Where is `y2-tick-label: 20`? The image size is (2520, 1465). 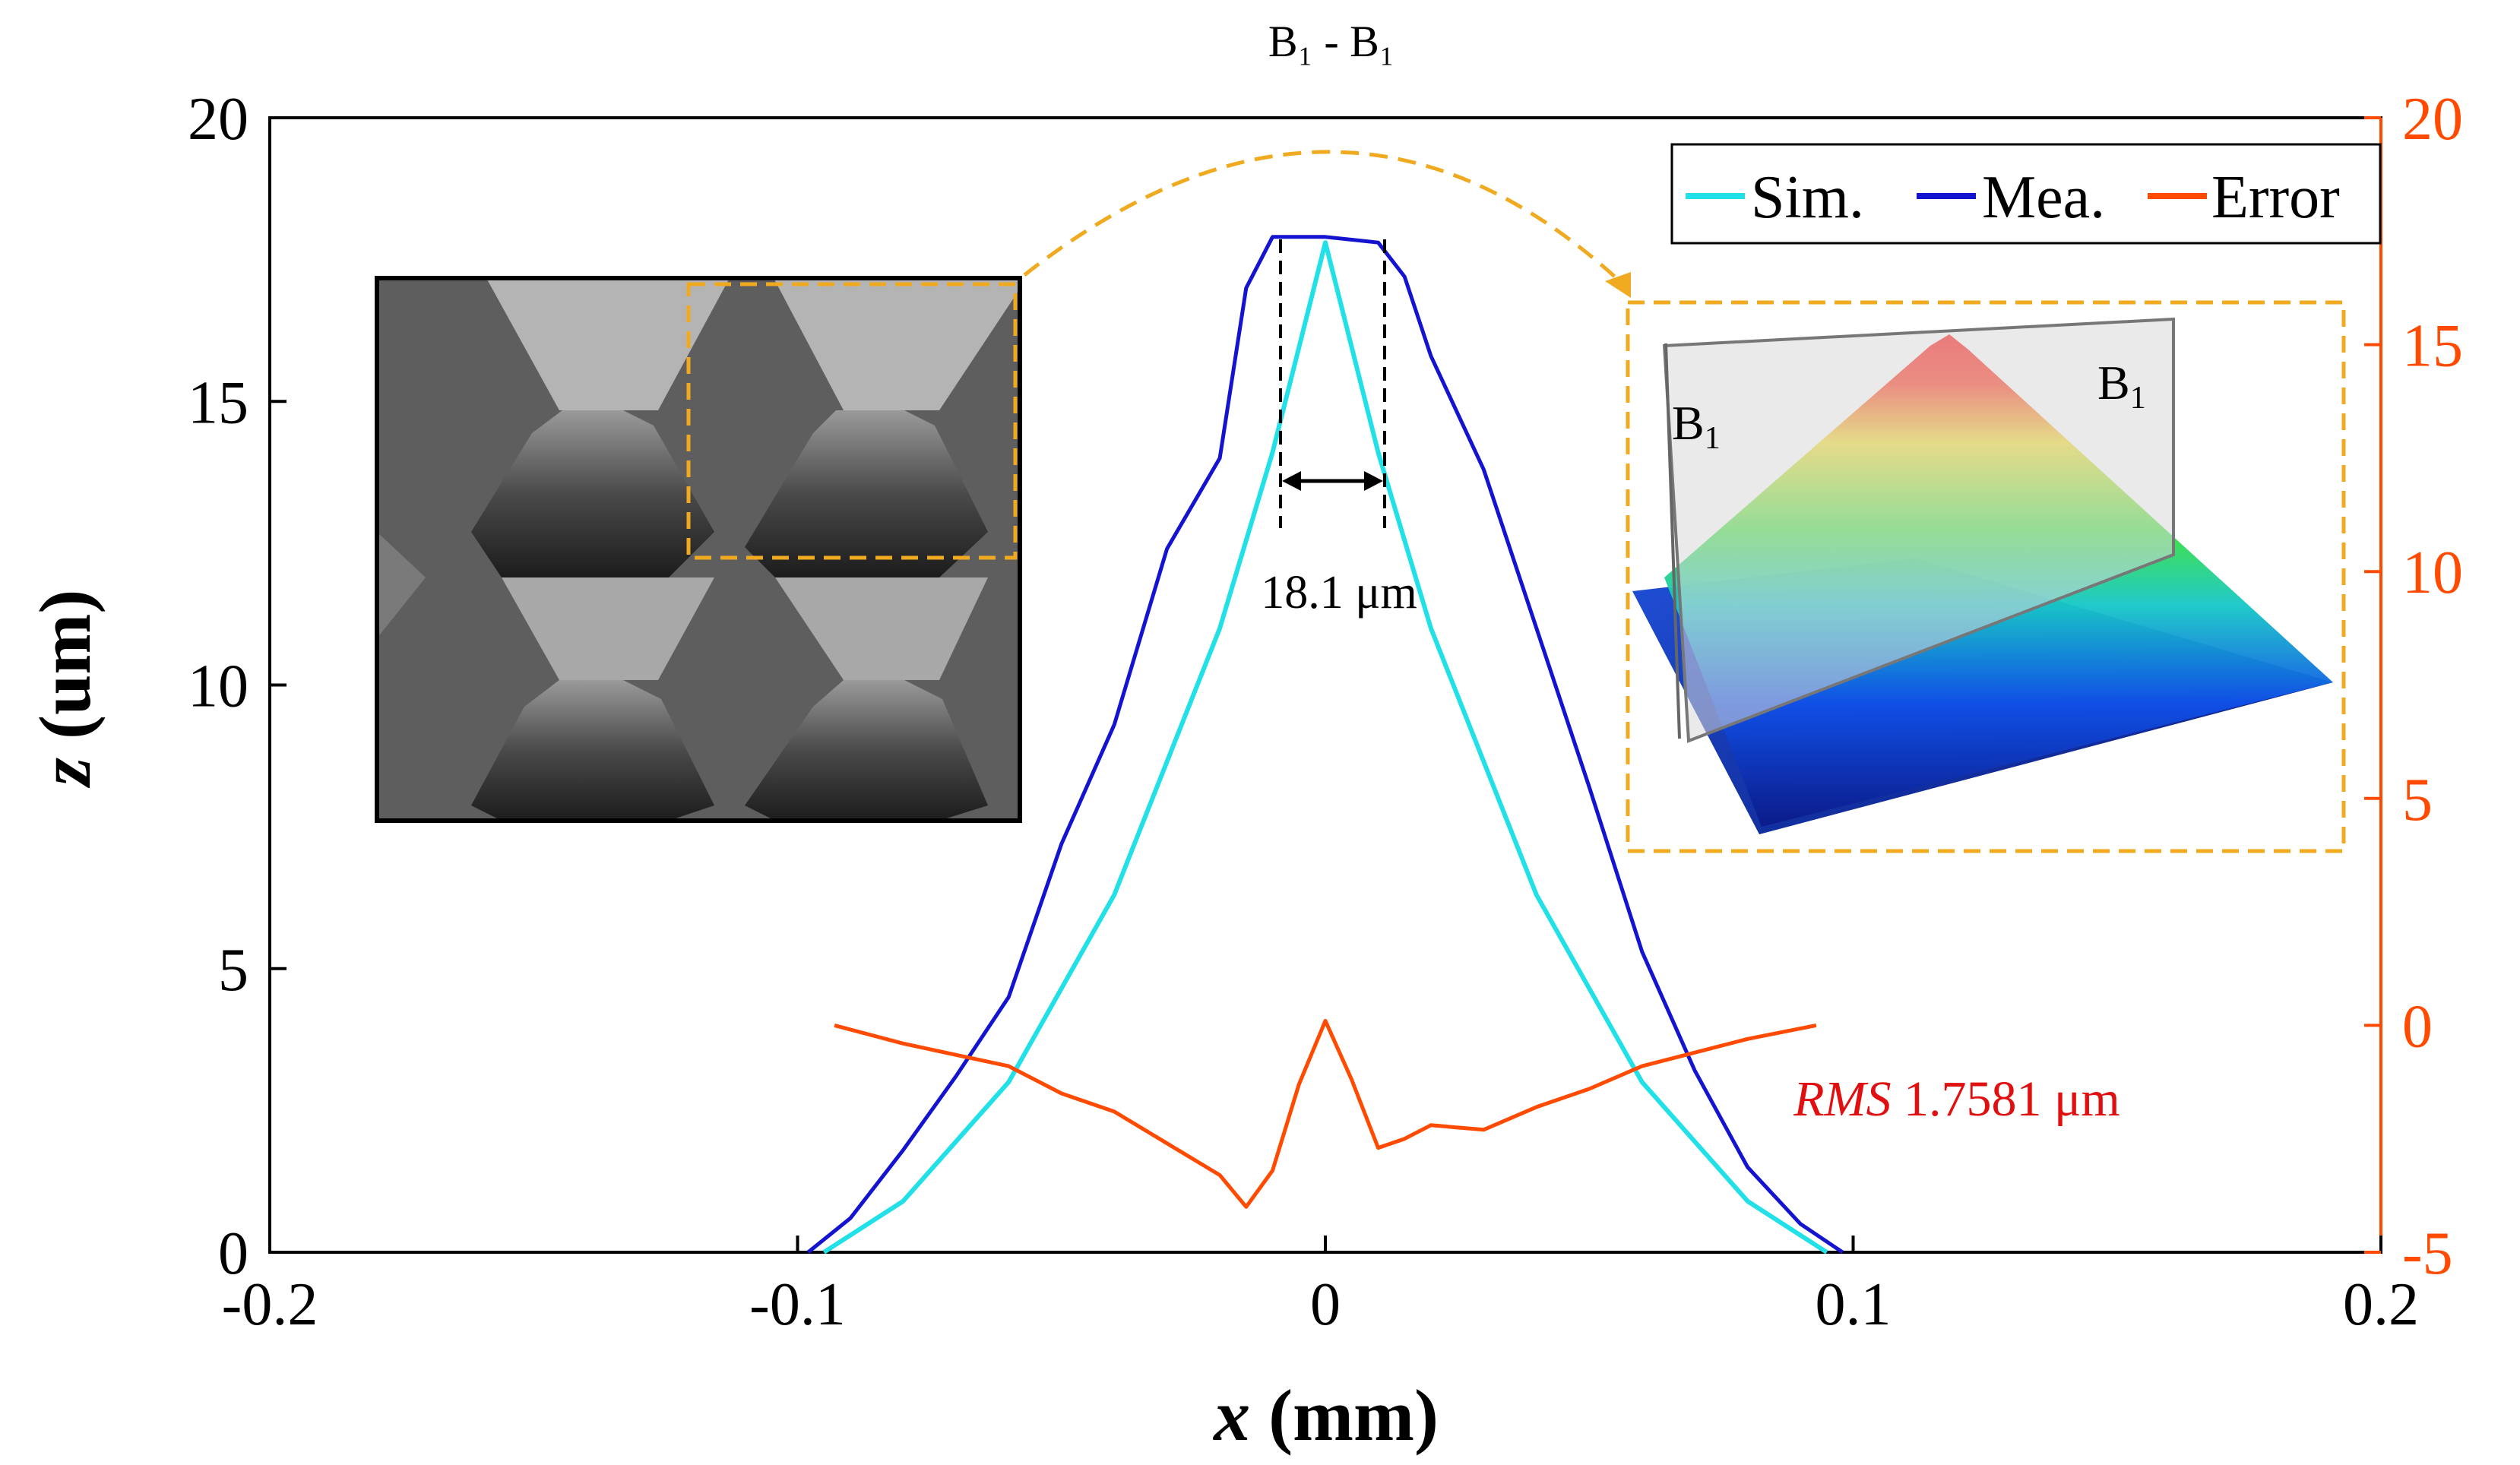
y2-tick-label: 20 is located at coordinates (2432, 119).